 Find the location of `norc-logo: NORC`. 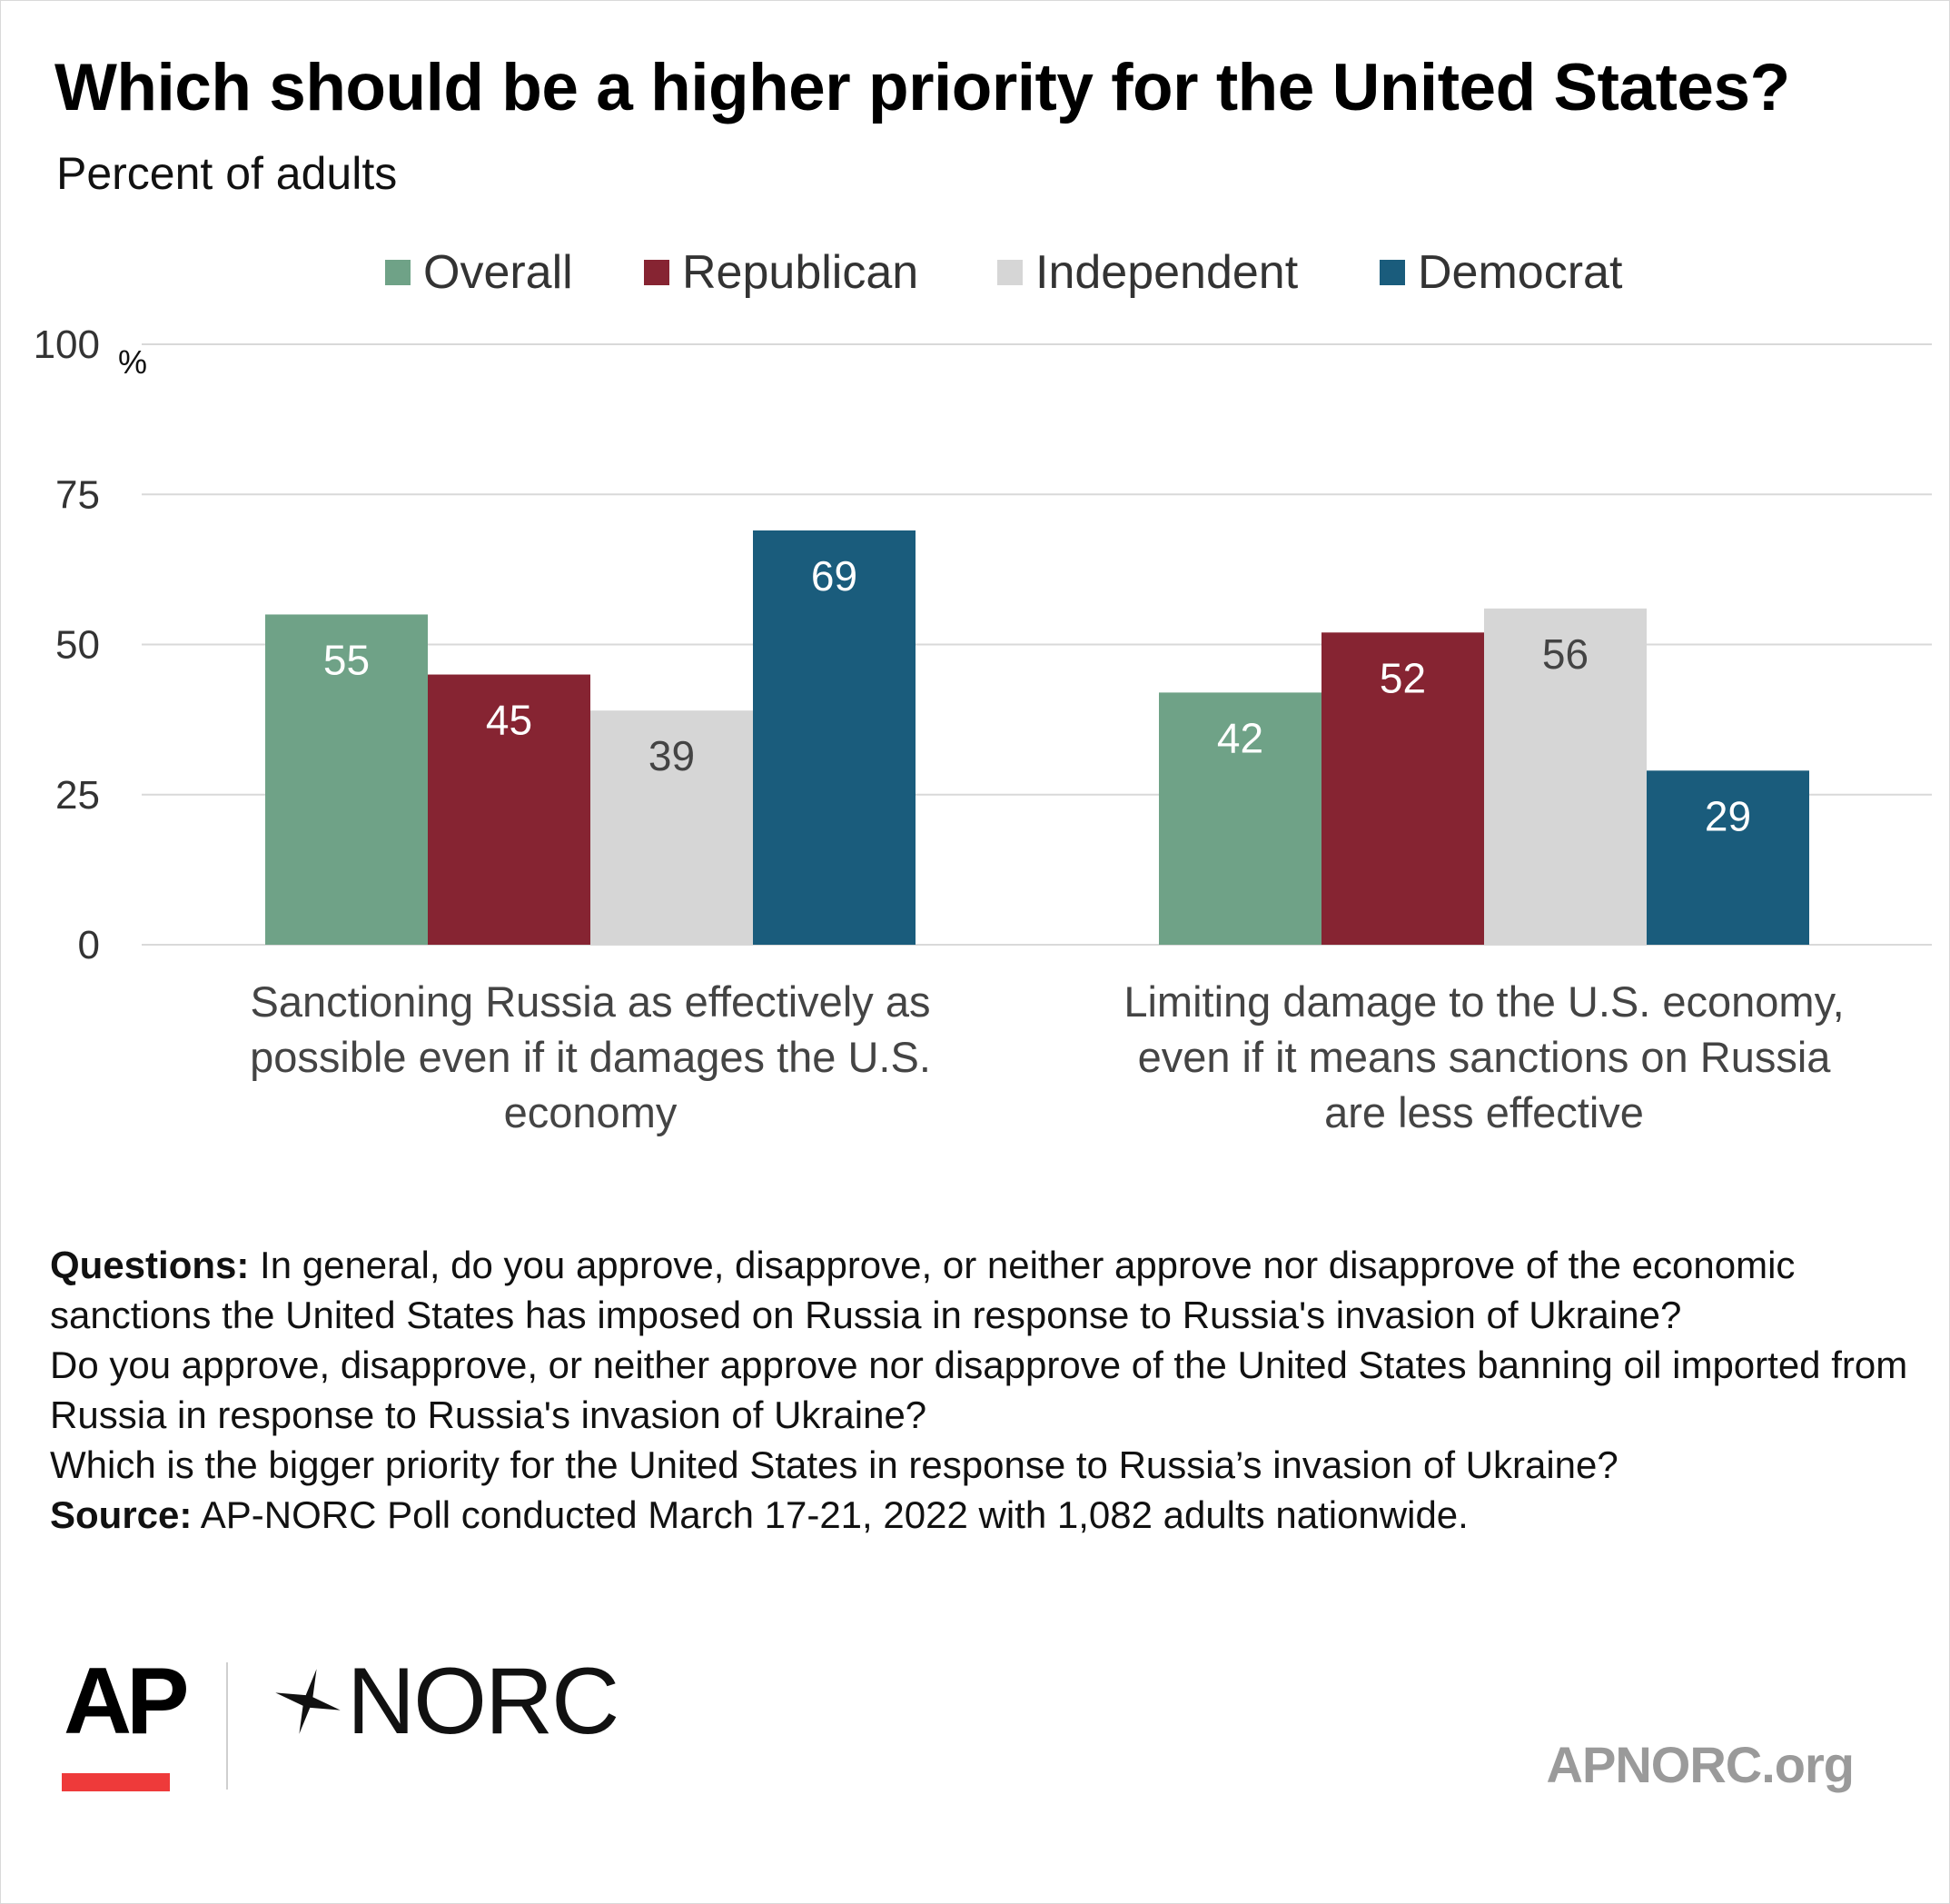

norc-logo: NORC is located at coordinates (445, 1701).